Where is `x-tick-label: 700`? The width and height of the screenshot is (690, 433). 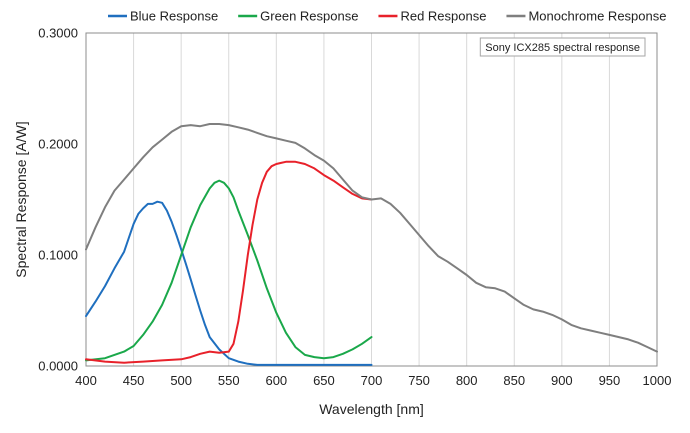 x-tick-label: 700 is located at coordinates (372, 380).